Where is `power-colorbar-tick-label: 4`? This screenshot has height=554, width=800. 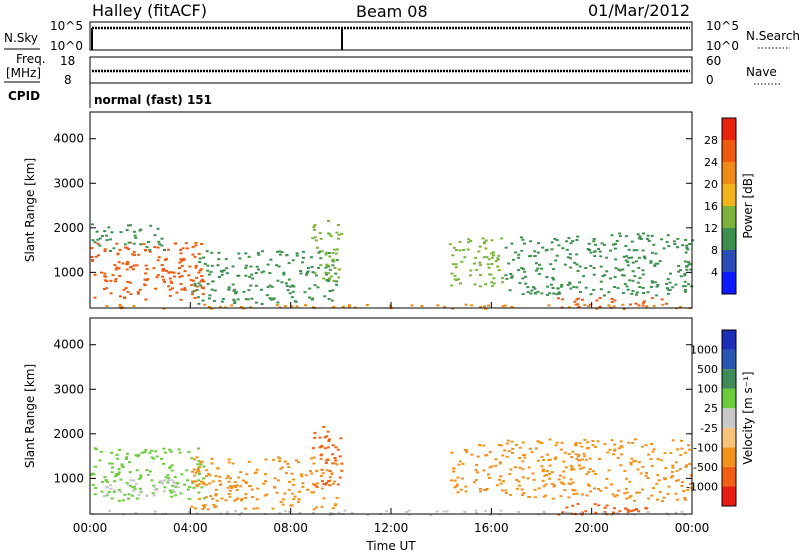 power-colorbar-tick-label: 4 is located at coordinates (714, 272).